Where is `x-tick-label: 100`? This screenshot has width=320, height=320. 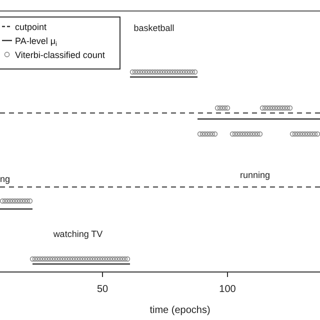
x-tick-label: 100 is located at coordinates (227, 289).